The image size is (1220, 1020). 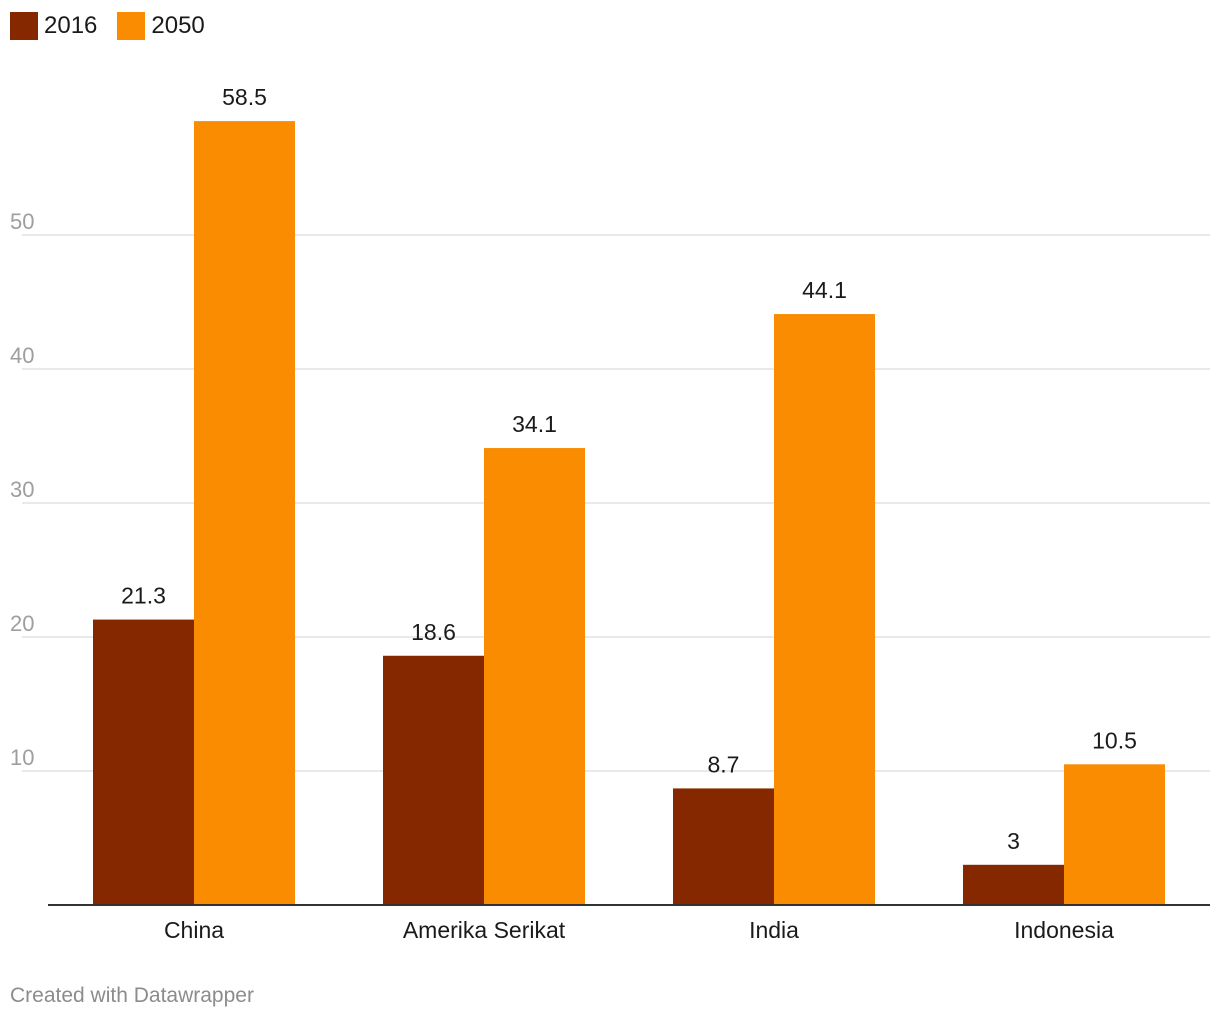 What do you see at coordinates (22, 489) in the screenshot?
I see `y-tick-label-30: 30` at bounding box center [22, 489].